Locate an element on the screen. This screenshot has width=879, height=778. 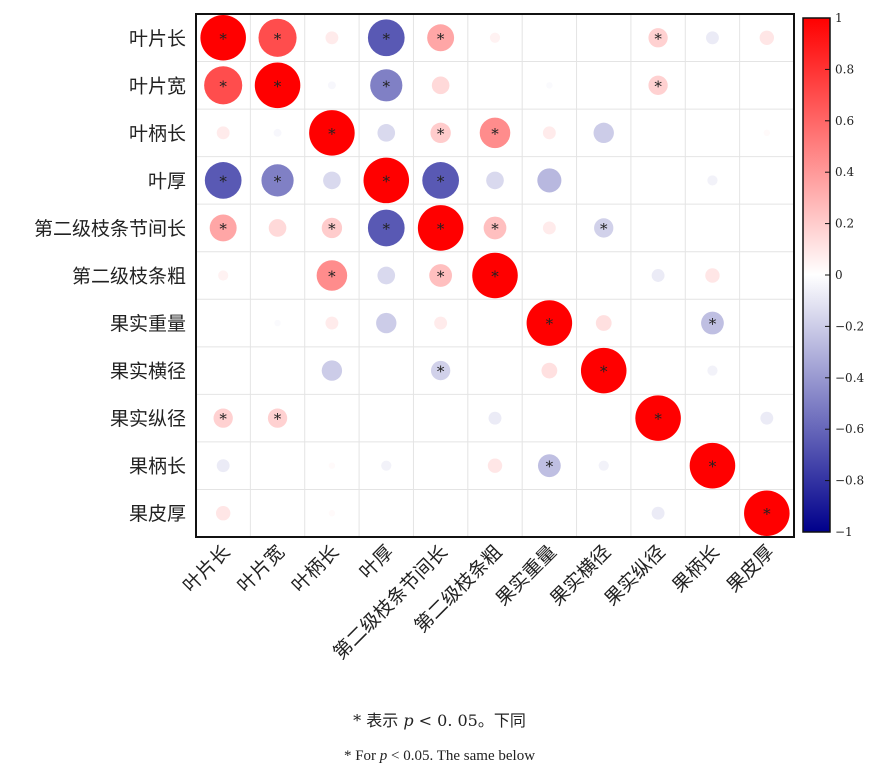
colorbar-tick-label: 1 is located at coordinates (839, 18).